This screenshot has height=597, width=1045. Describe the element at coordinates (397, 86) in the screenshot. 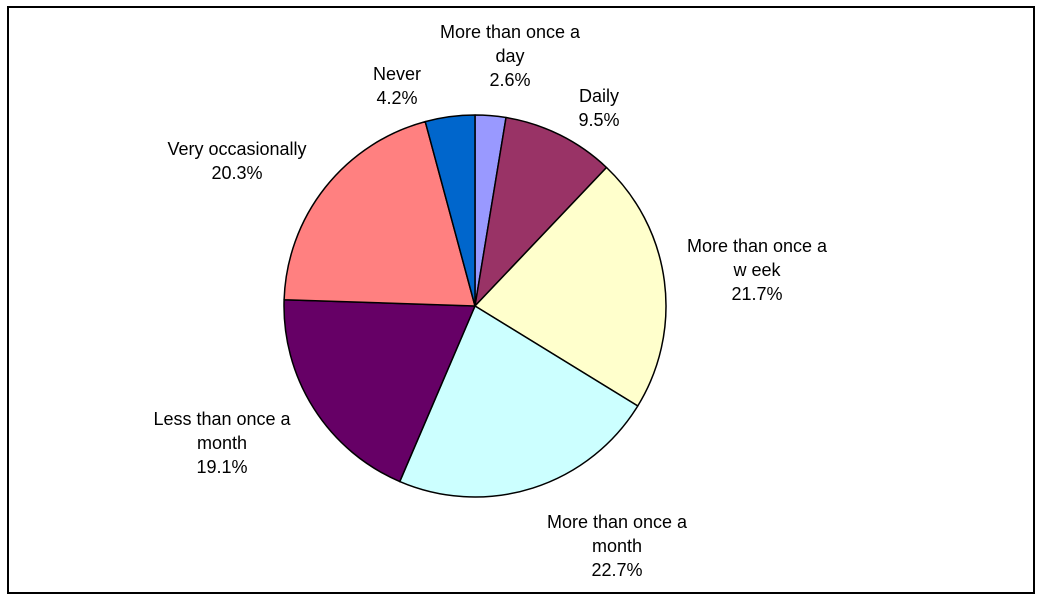

I see `slice-label-never: Never 4.2%` at that location.